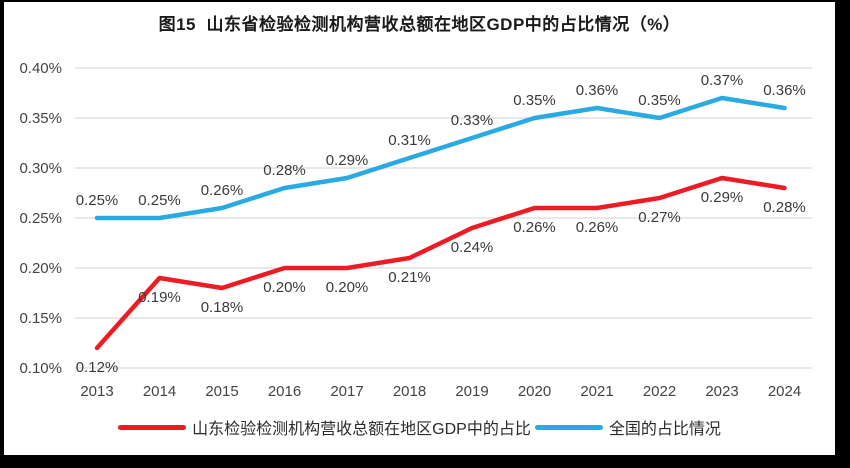  I want to click on data-label: 0.37%, so click(722, 80).